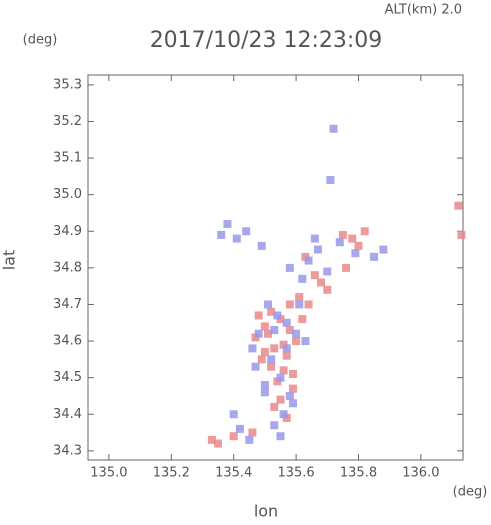 This screenshot has width=491, height=525. I want to click on y-tick-label: 34.9, so click(67, 231).